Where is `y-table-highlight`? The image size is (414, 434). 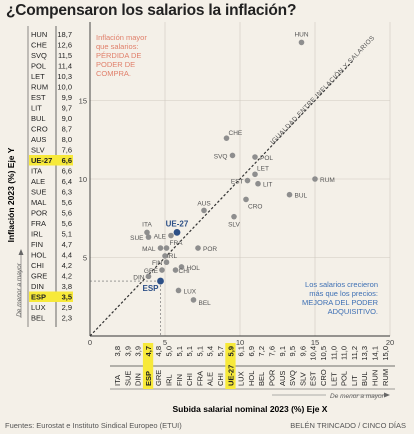
y-table-highlight is located at coordinates (51, 160).